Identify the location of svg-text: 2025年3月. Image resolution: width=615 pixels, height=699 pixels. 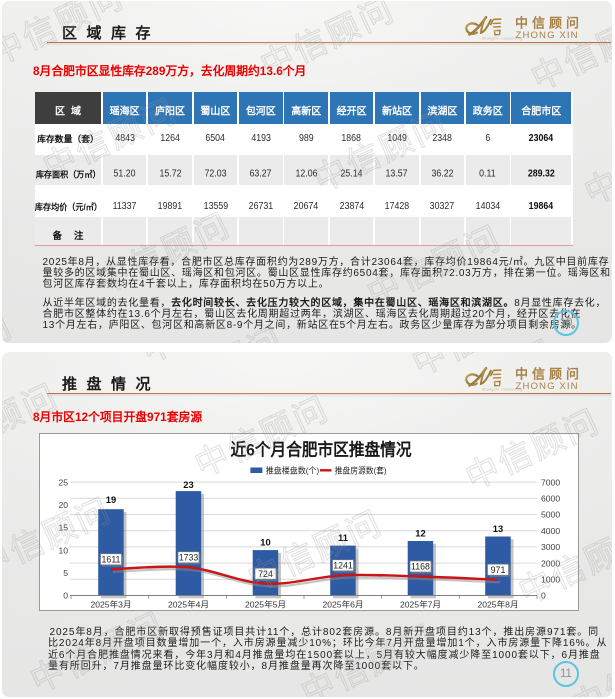
(110, 604).